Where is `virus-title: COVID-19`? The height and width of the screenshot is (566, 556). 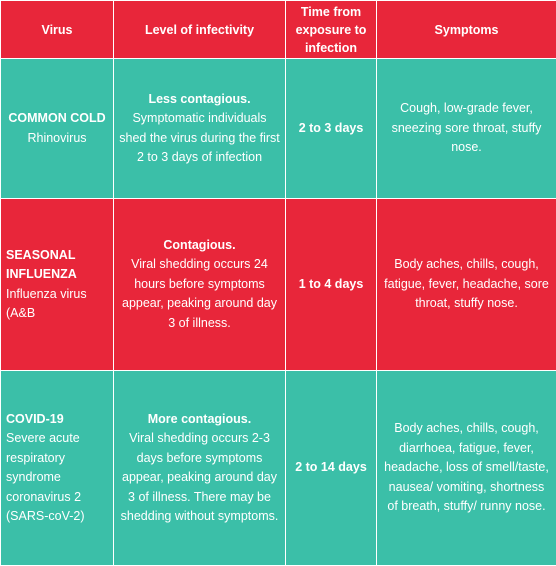
virus-title: COVID-19 is located at coordinates (57, 420).